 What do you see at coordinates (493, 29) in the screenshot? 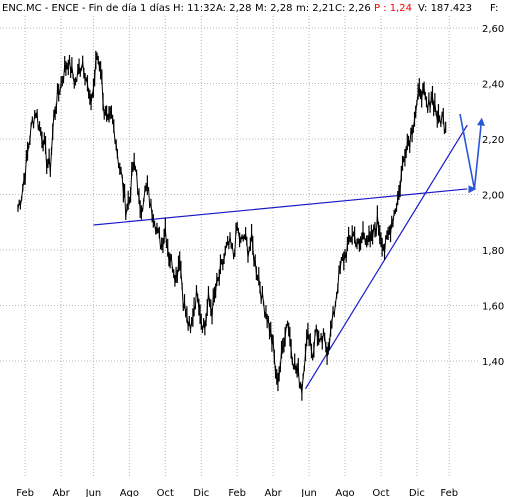
I see `y-tick-label: 2,60` at bounding box center [493, 29].